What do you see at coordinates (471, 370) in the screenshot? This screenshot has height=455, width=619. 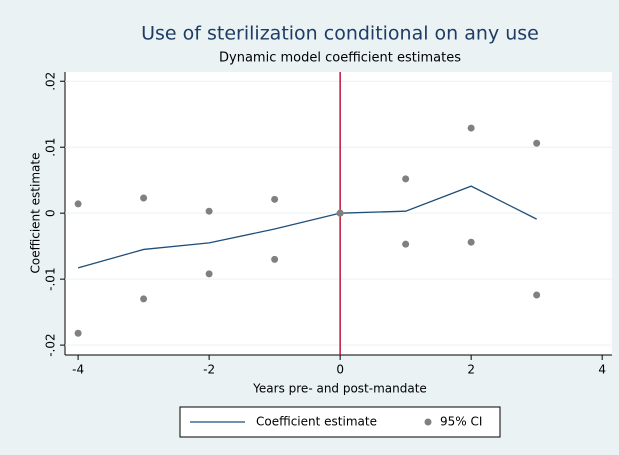 I see `x-tick-label: 2` at bounding box center [471, 370].